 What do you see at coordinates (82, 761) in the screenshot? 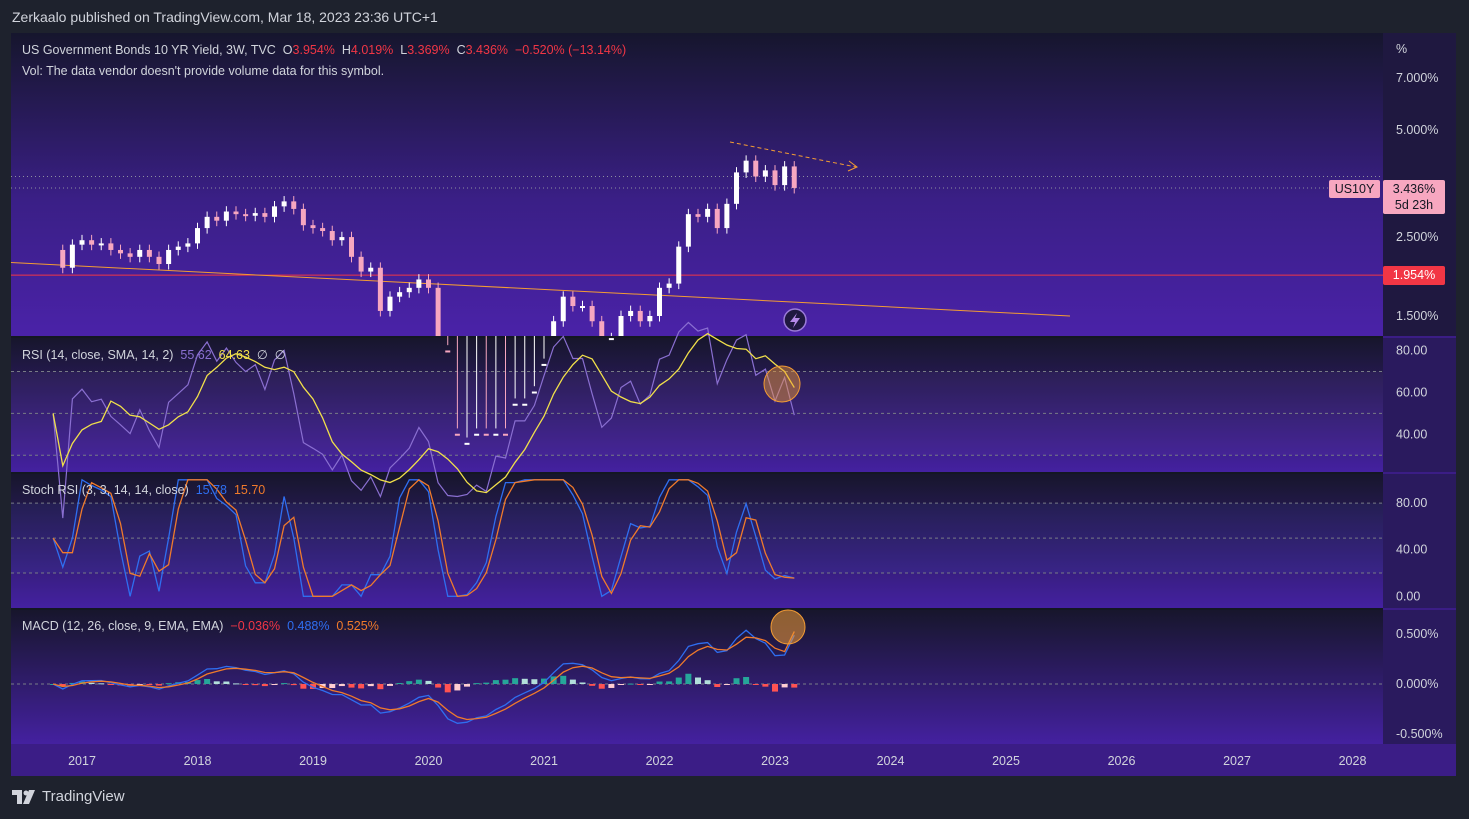
I see `time-axis-label: 2017` at bounding box center [82, 761].